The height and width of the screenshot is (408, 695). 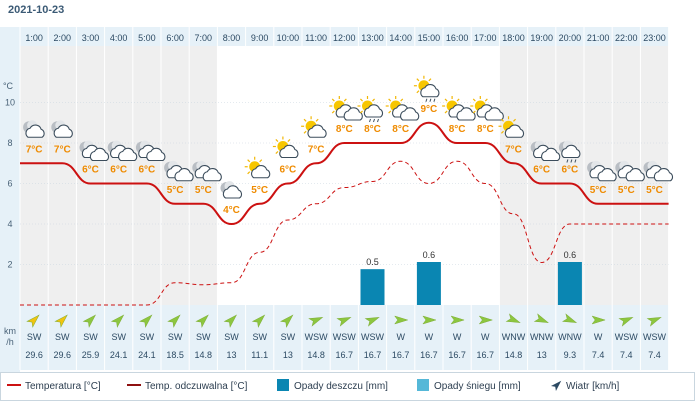 I want to click on hour-label: 19:00, so click(x=541, y=38).